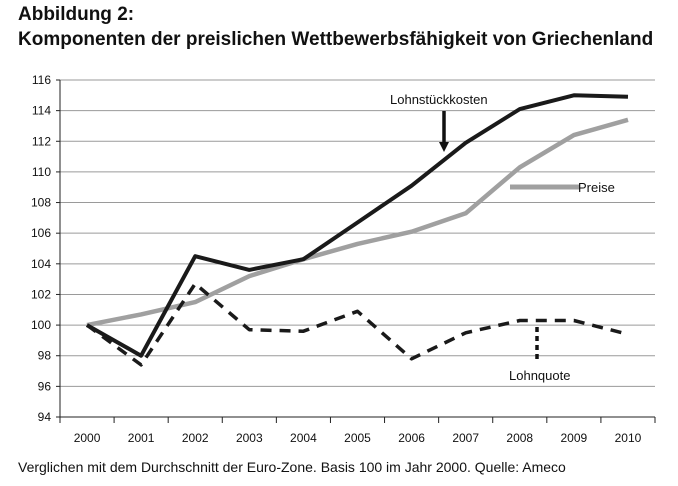 Image resolution: width=678 pixels, height=486 pixels. Describe the element at coordinates (41, 141) in the screenshot. I see `y-tick-label: 112` at that location.